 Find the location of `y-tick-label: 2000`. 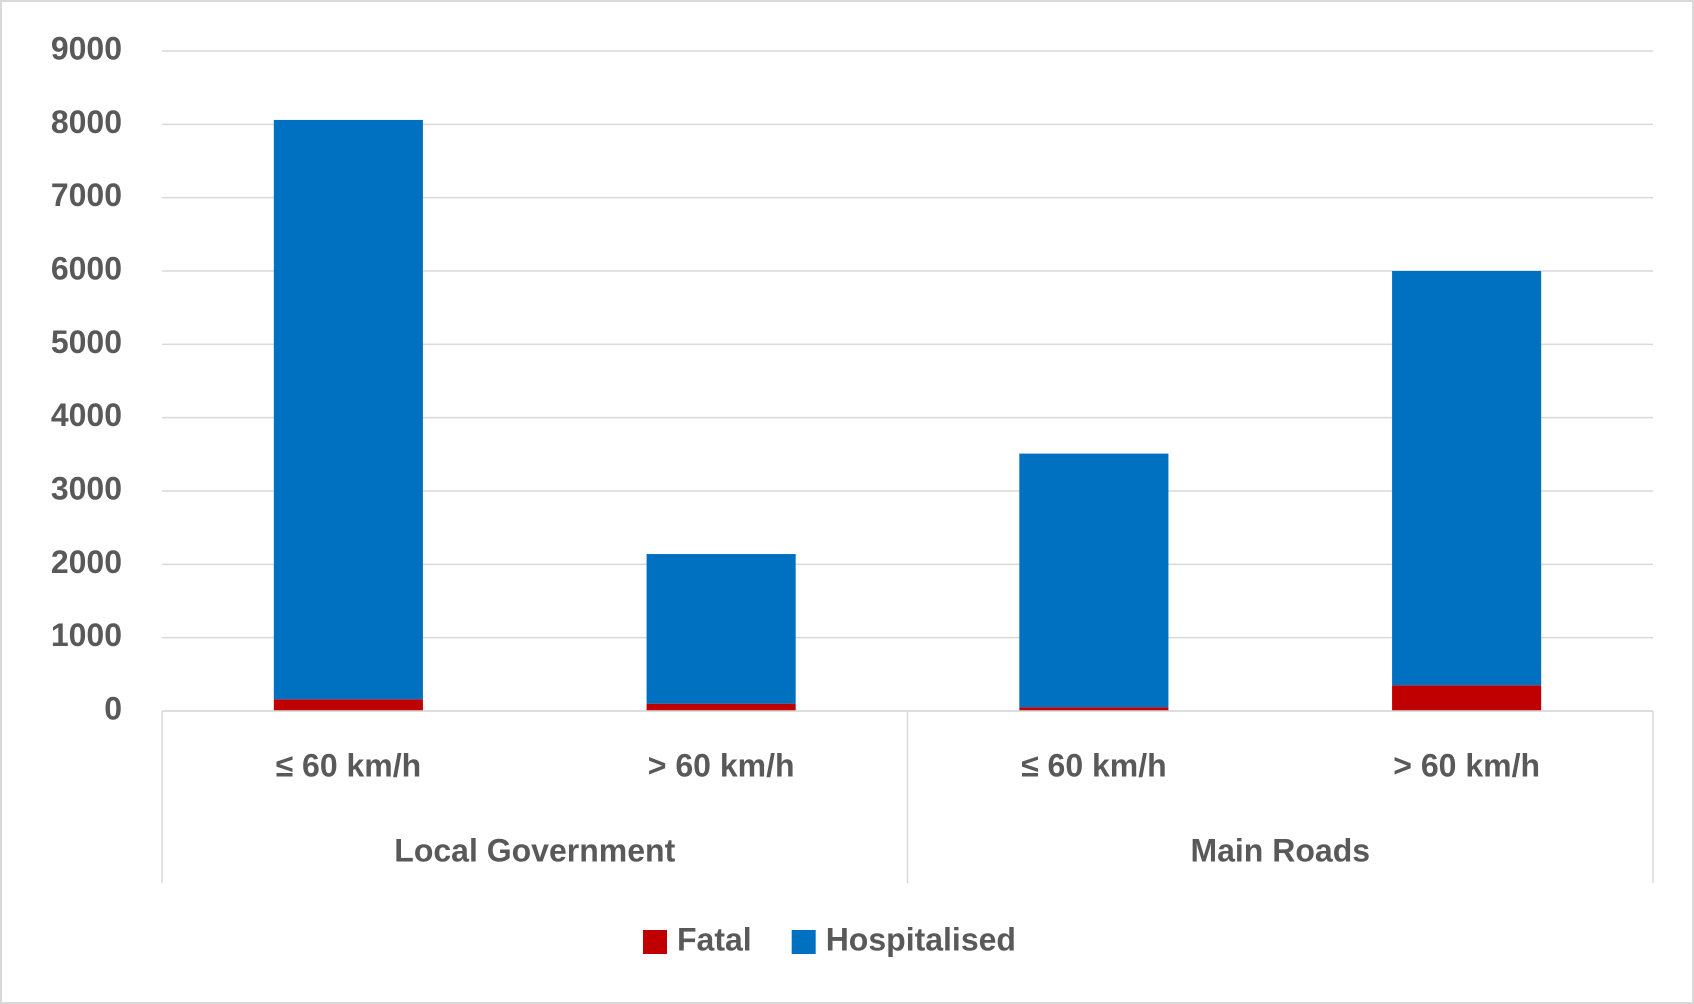

y-tick-label: 2000 is located at coordinates (86, 562).